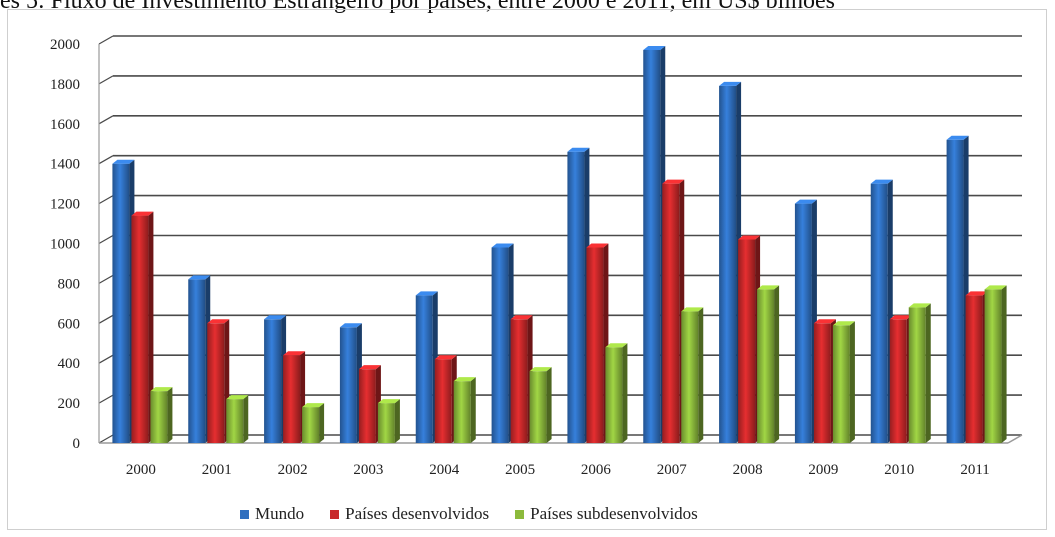 Image resolution: width=1055 pixels, height=537 pixels. What do you see at coordinates (520, 470) in the screenshot?
I see `x-tick-label: 2005` at bounding box center [520, 470].